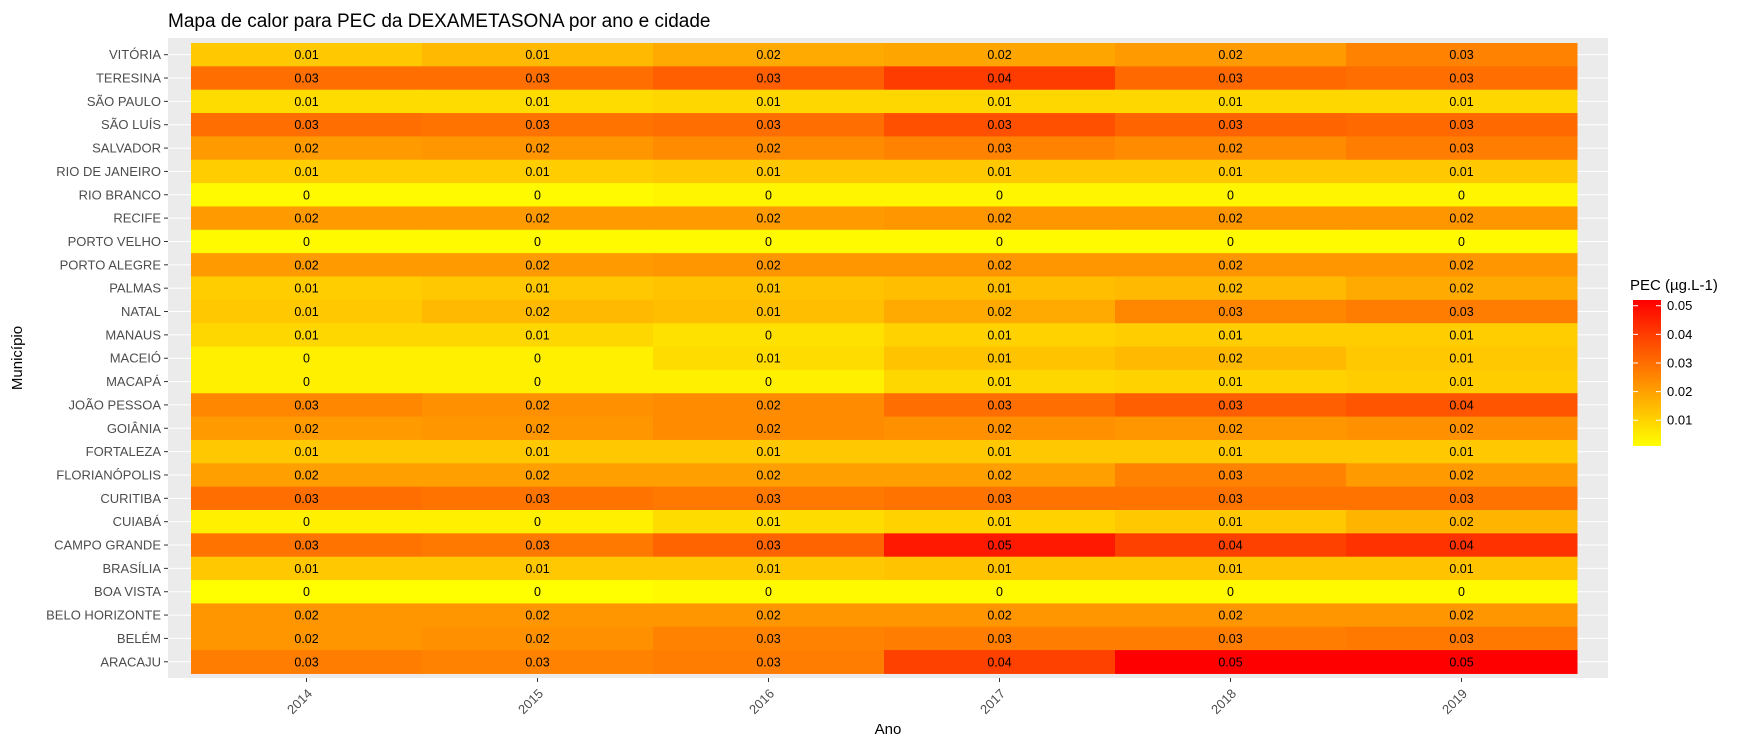 Image resolution: width=1750 pixels, height=750 pixels. I want to click on heatmap-cell-natal-2018, so click(1231, 311).